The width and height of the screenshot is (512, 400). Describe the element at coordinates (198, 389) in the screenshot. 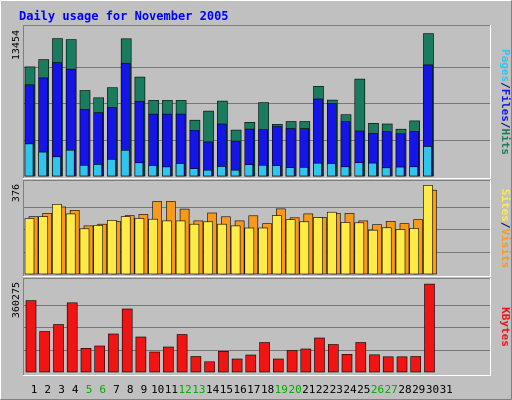

I see `x-tick-label-day-13: 13` at that location.